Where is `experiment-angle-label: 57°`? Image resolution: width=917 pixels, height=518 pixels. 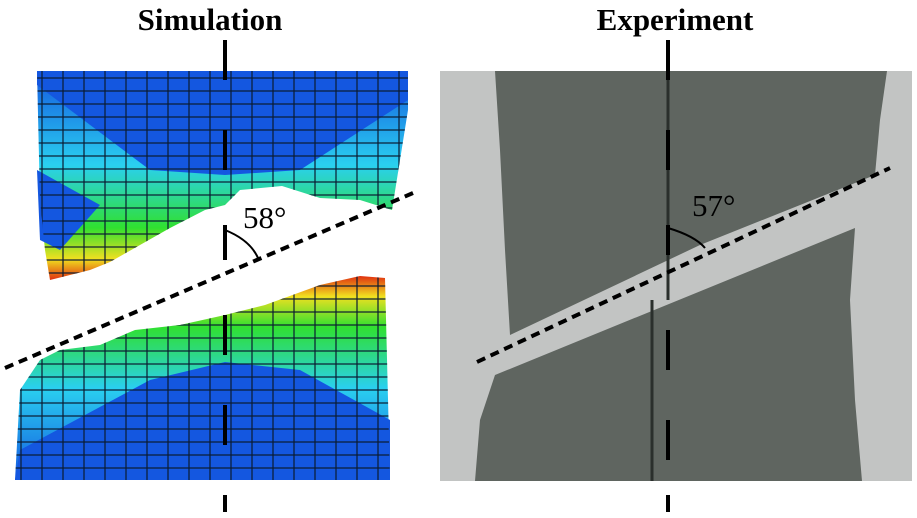
experiment-angle-label: 57° is located at coordinates (714, 205).